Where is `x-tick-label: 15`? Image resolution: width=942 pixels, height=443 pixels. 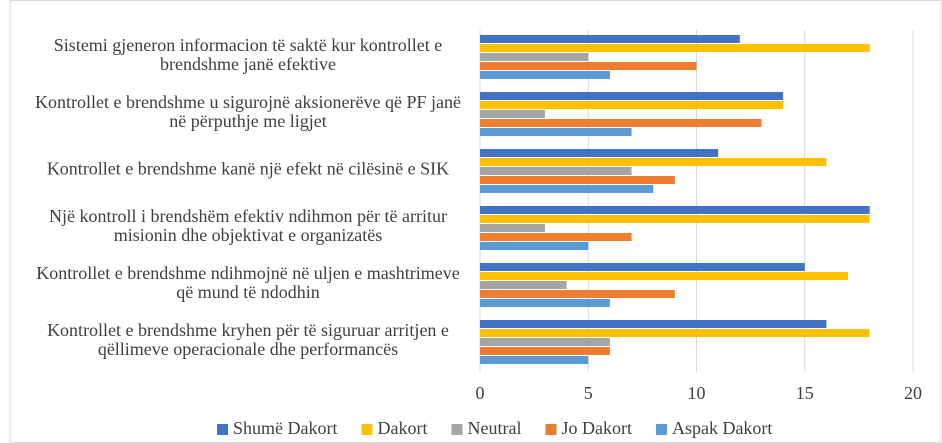
x-tick-label: 15 is located at coordinates (805, 393).